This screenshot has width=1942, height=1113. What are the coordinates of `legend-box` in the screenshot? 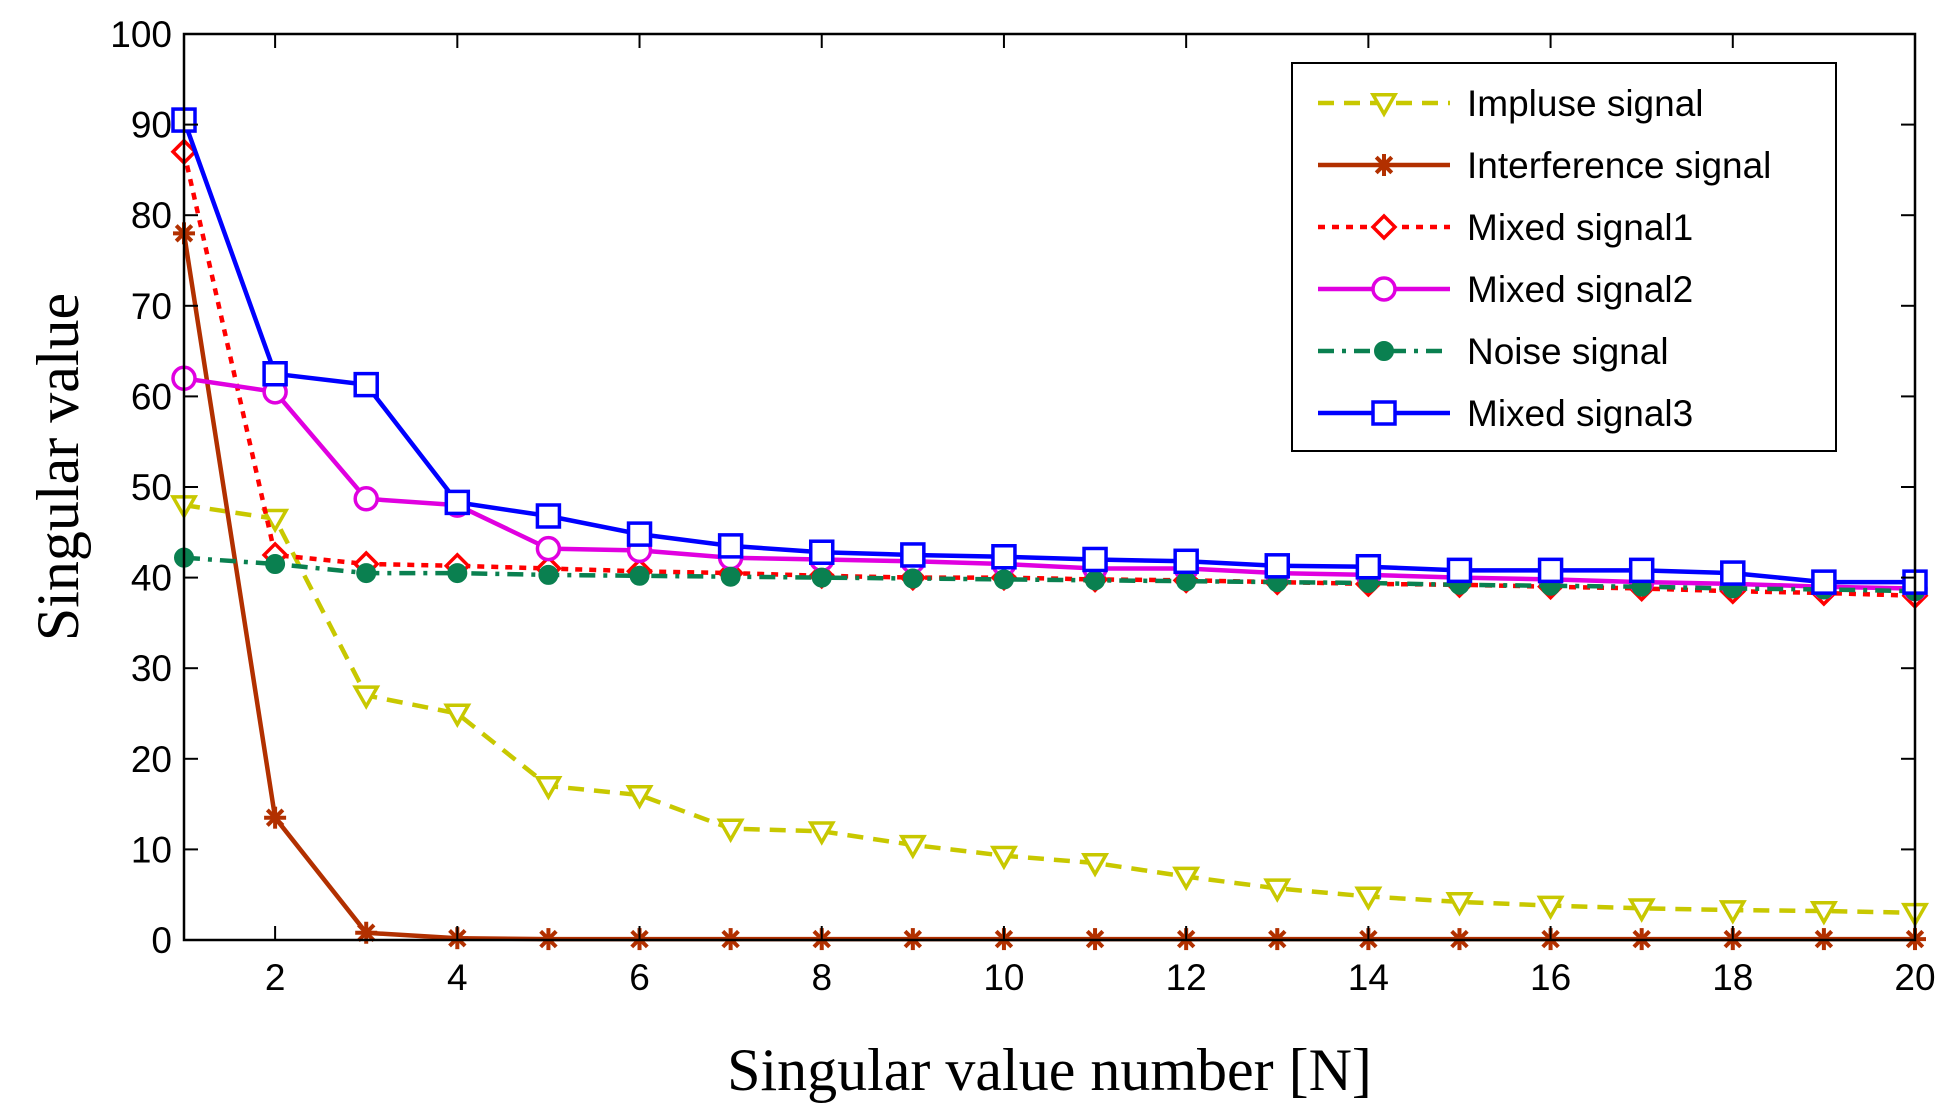 It's located at (1564, 257).